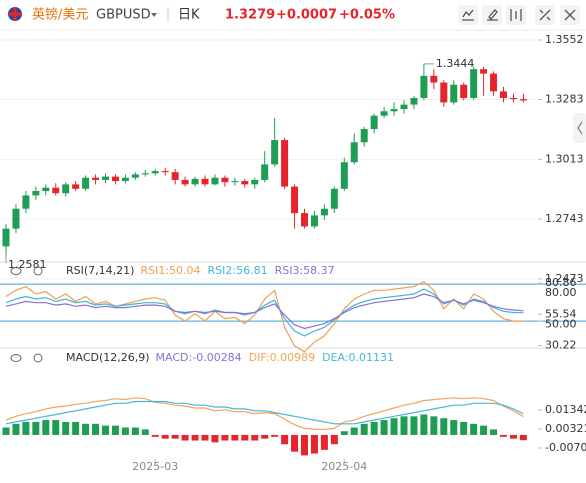  What do you see at coordinates (561, 292) in the screenshot?
I see `y-tick-label: 80.00` at bounding box center [561, 292].